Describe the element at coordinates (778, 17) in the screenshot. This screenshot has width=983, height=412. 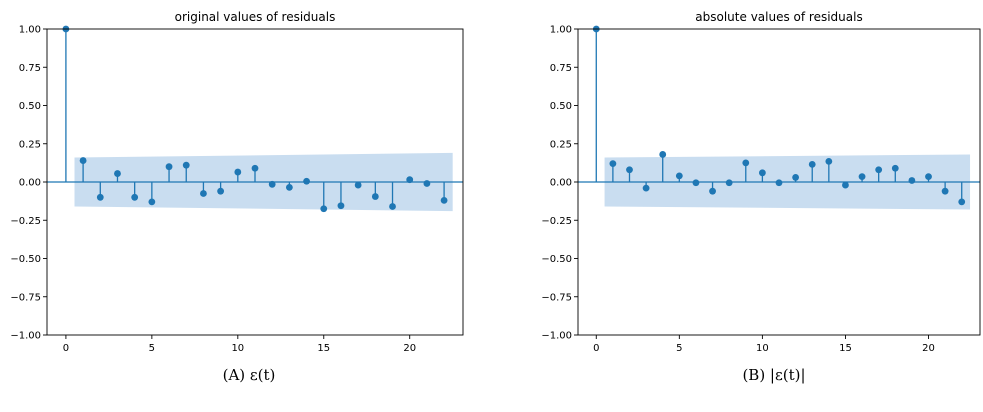
I see `chart-title: absolute values of residuals` at that location.